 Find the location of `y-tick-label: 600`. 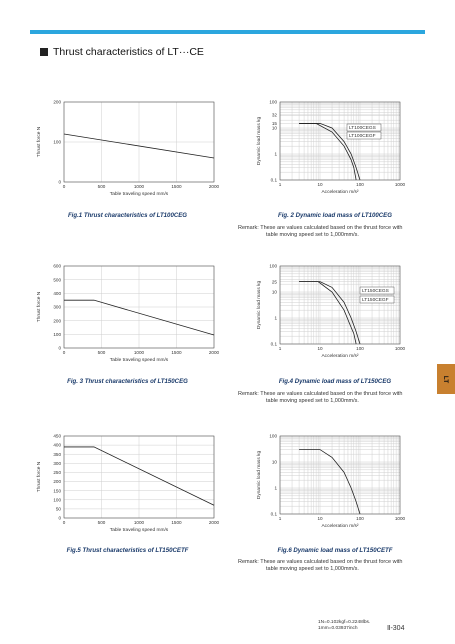

y-tick-label: 600 is located at coordinates (57, 266).